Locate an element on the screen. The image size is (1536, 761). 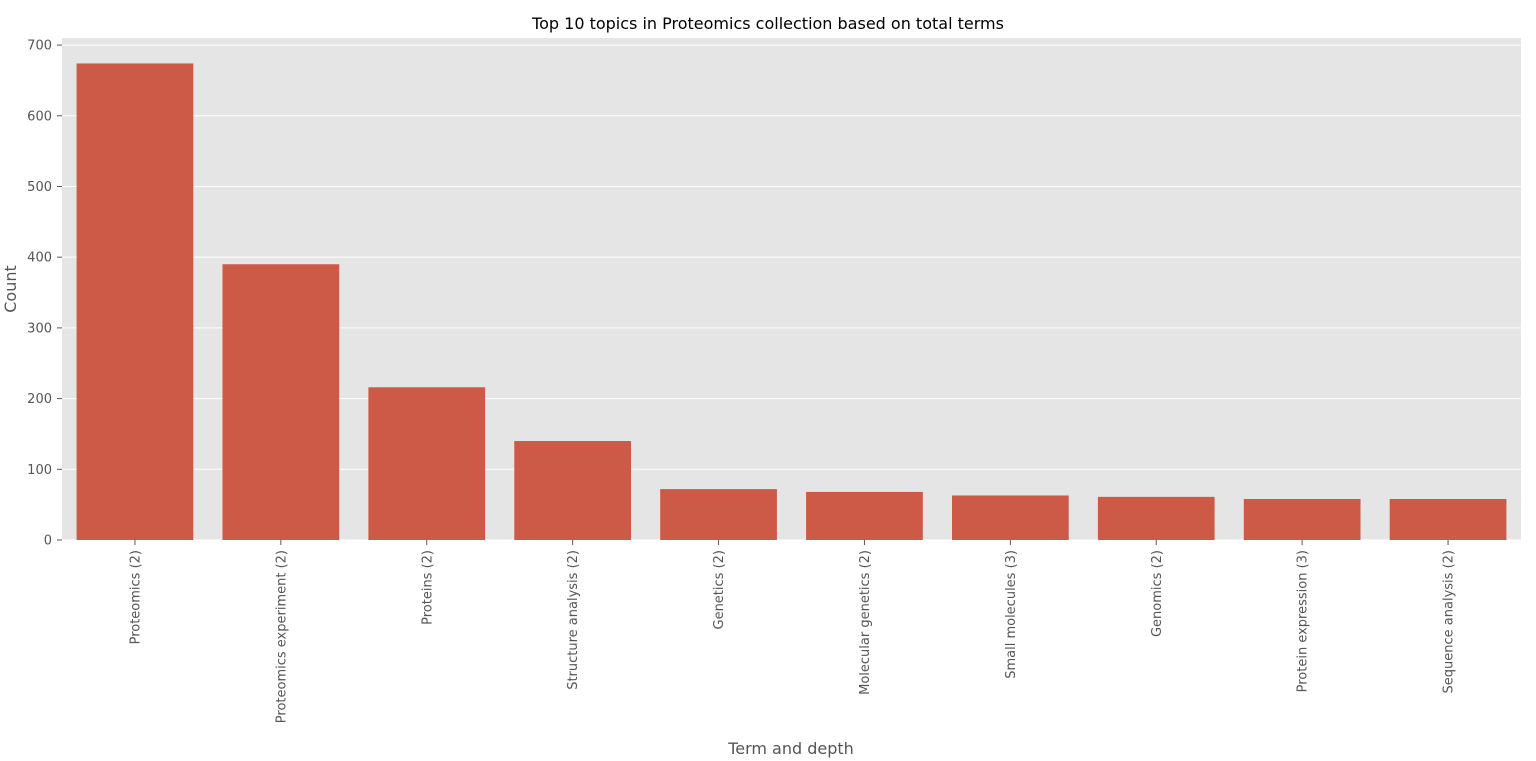
y-tick-label: 600 is located at coordinates (39, 116).